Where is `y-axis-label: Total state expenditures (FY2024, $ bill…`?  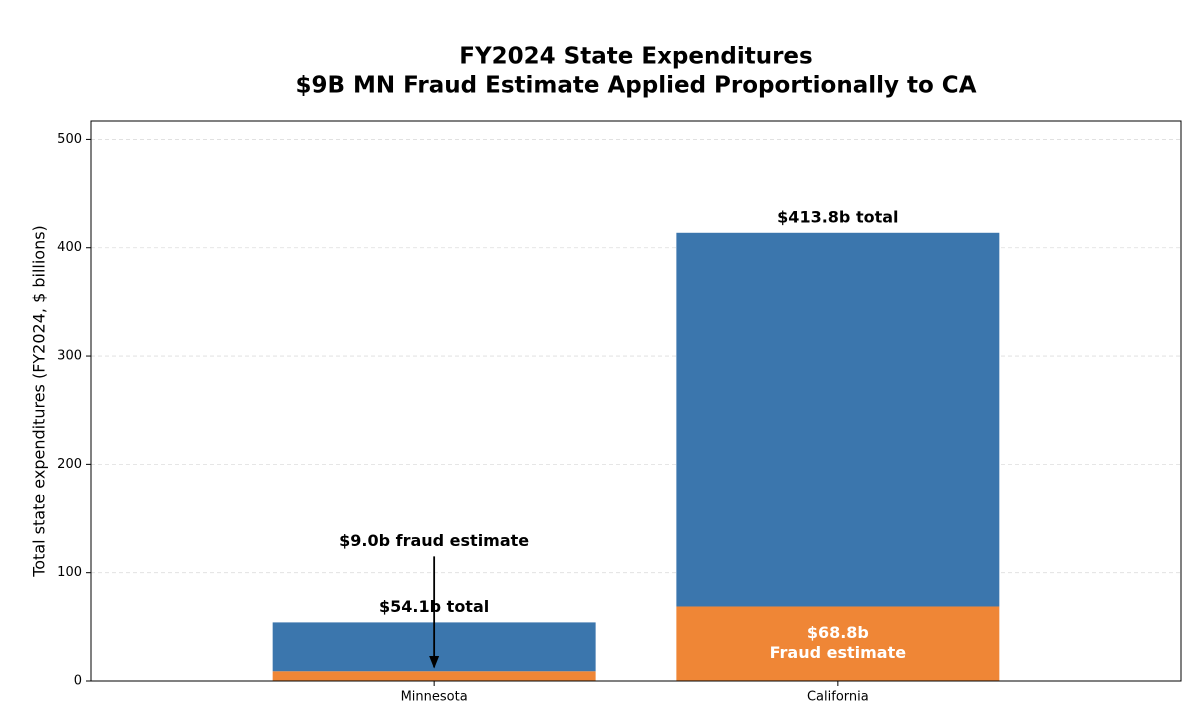 y-axis-label: Total state expenditures (FY2024, $ bill… is located at coordinates (39, 401).